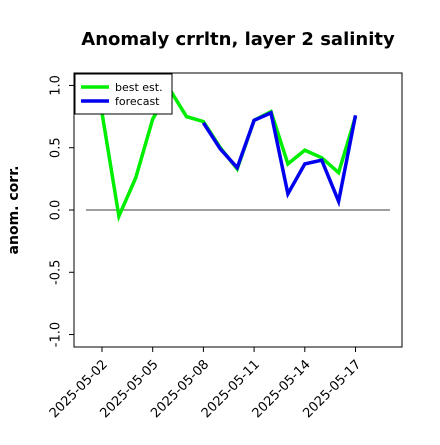 The height and width of the screenshot is (445, 440). What do you see at coordinates (137, 101) in the screenshot?
I see `legend-label: forecast` at bounding box center [137, 101].